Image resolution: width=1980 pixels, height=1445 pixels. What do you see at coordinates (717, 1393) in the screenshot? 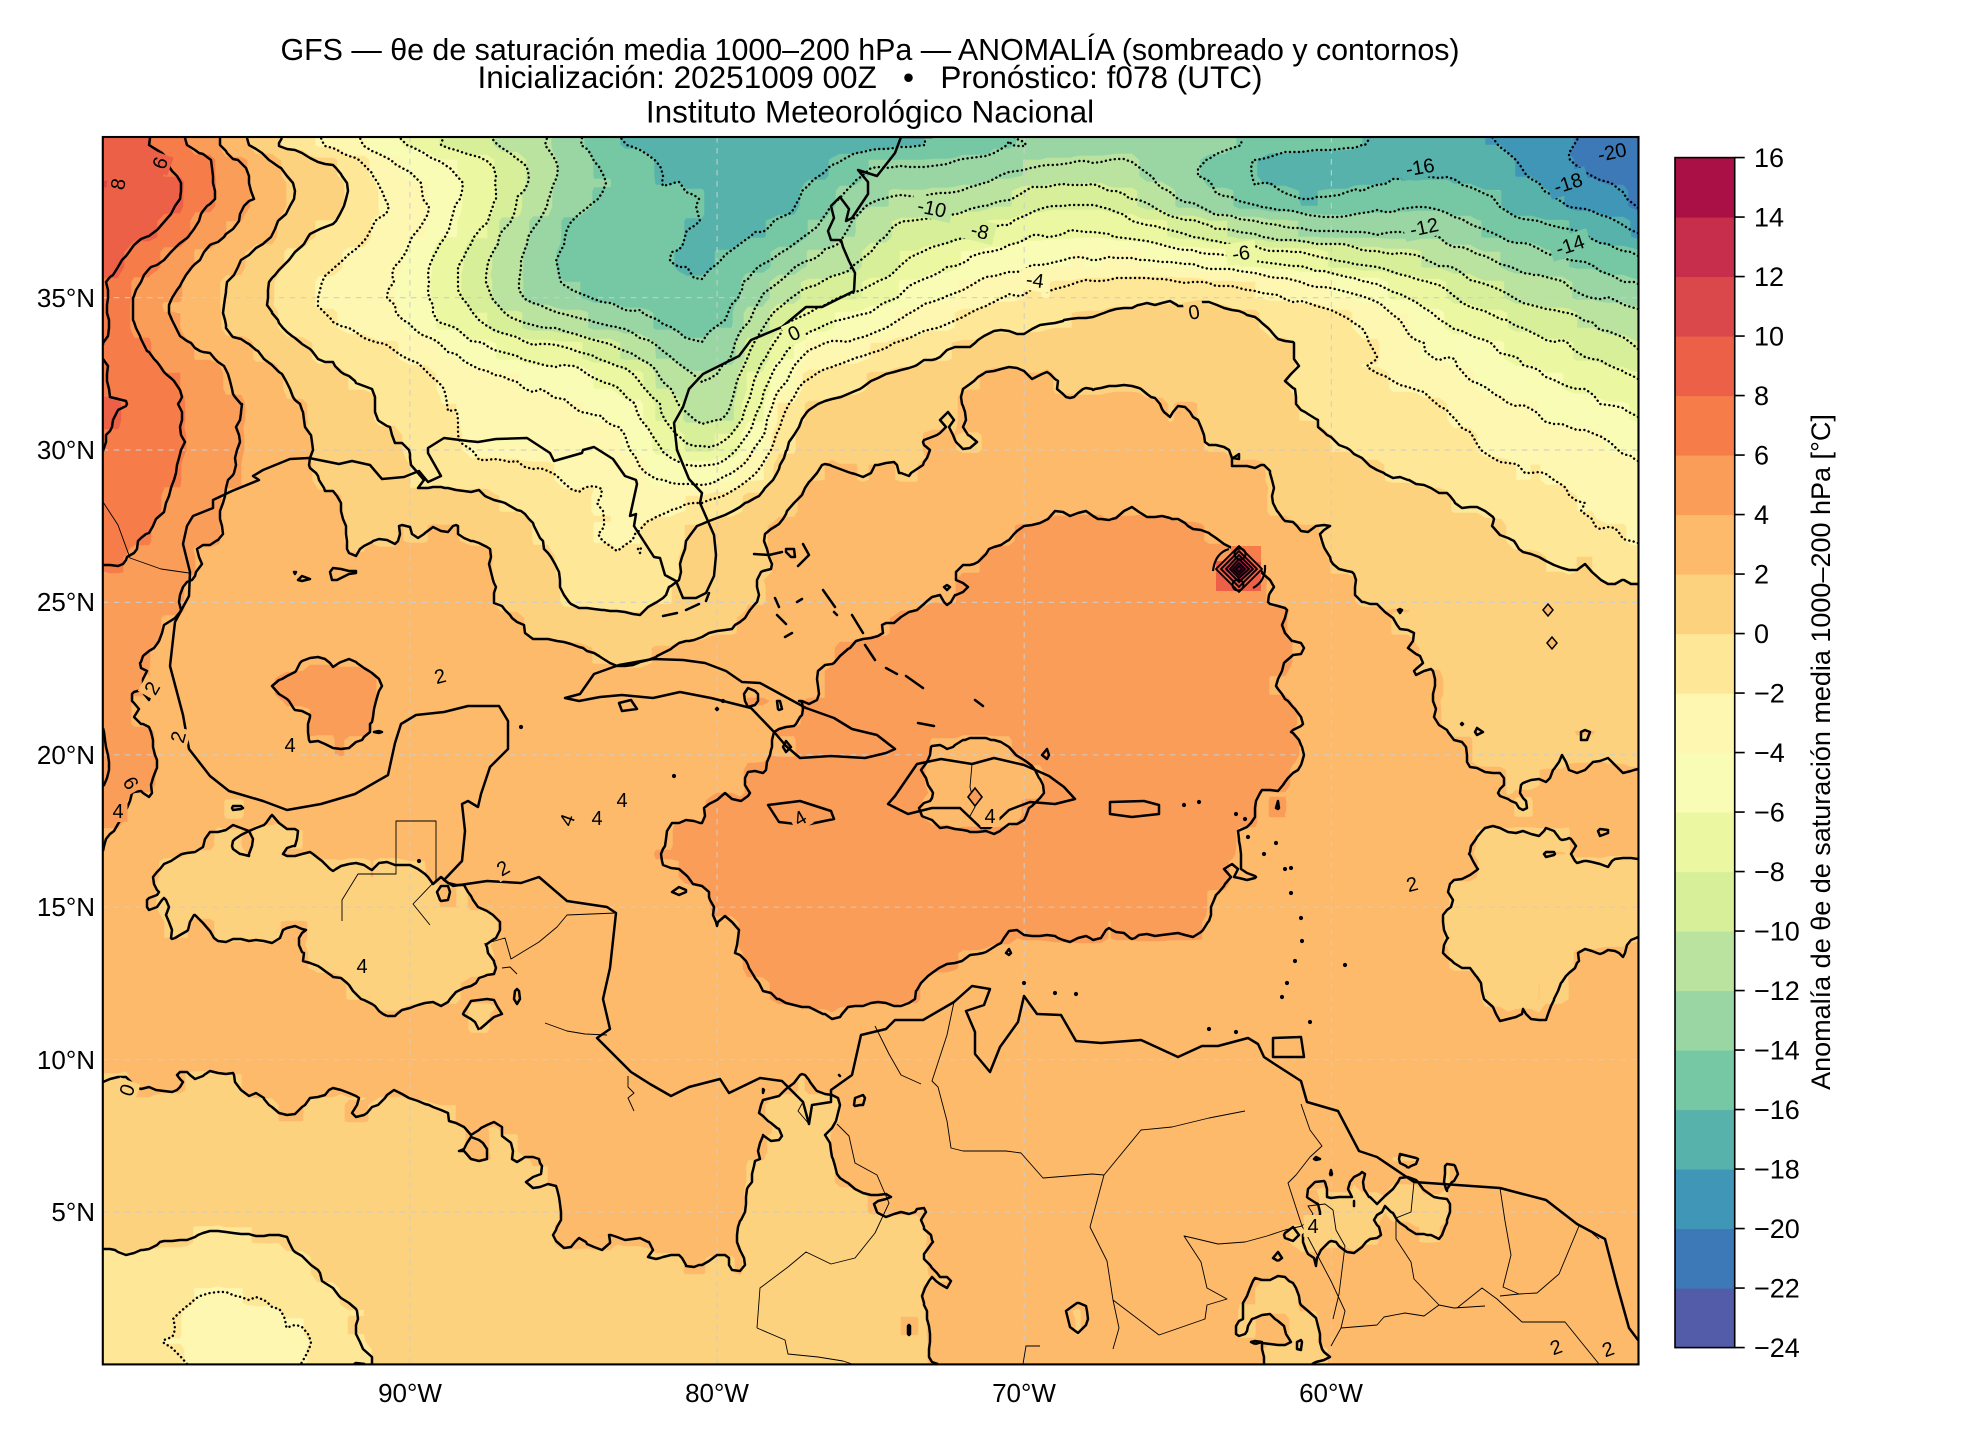
I see `svg-text: 80°W` at bounding box center [717, 1393].